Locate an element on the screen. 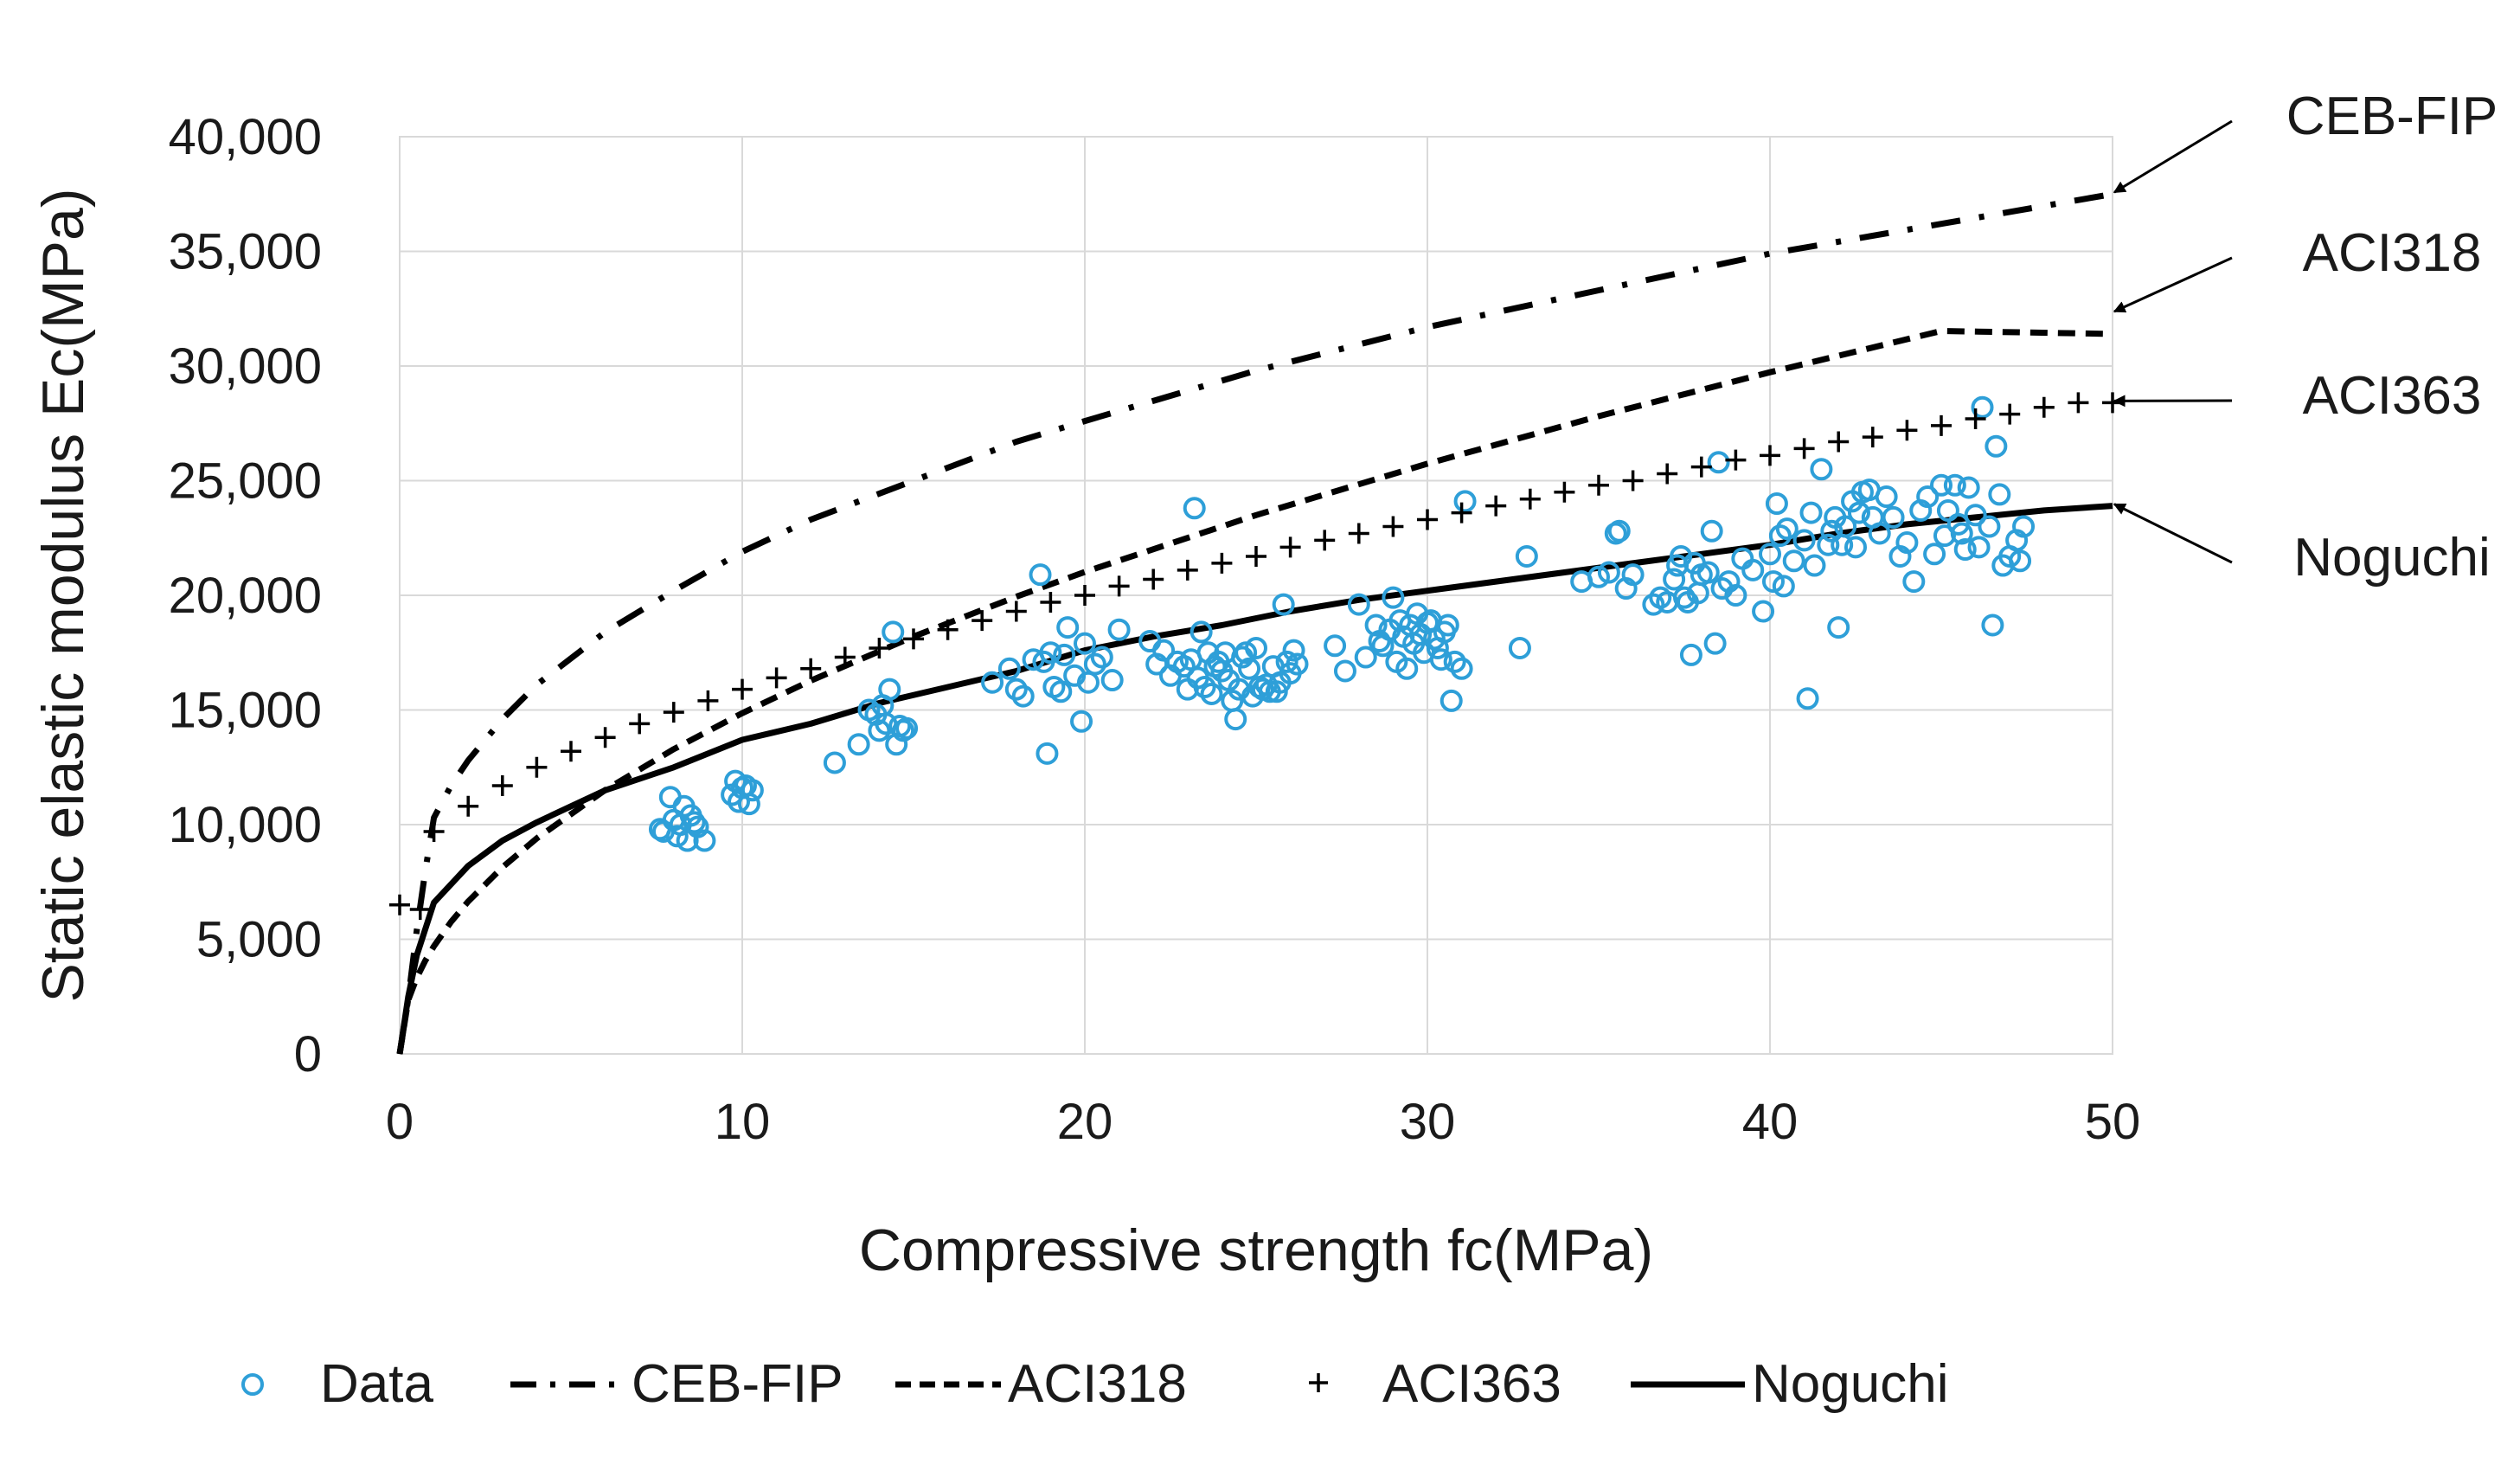 Image resolution: width=2520 pixels, height=1471 pixels. x-tick-label: 30 is located at coordinates (1428, 1122).